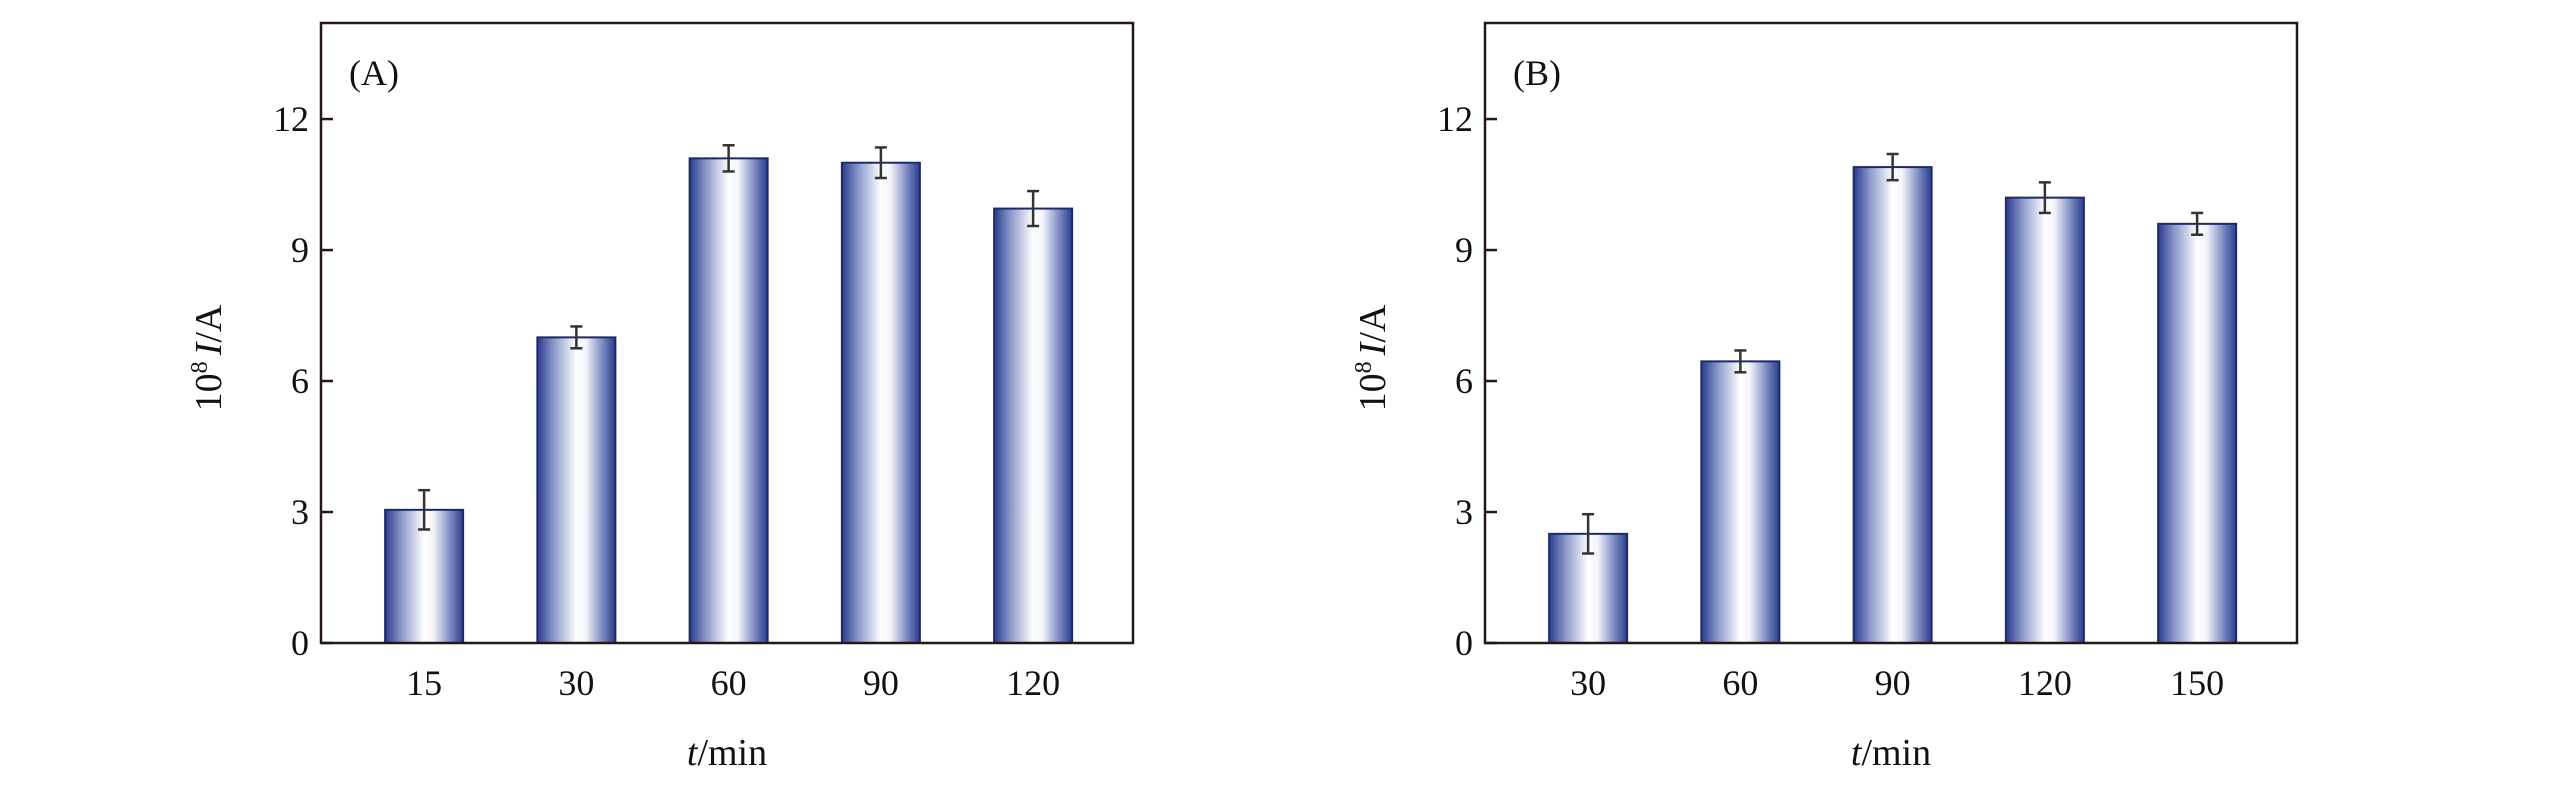 The height and width of the screenshot is (792, 2567). Describe the element at coordinates (1537, 73) in the screenshot. I see `panel-label: (B)` at that location.